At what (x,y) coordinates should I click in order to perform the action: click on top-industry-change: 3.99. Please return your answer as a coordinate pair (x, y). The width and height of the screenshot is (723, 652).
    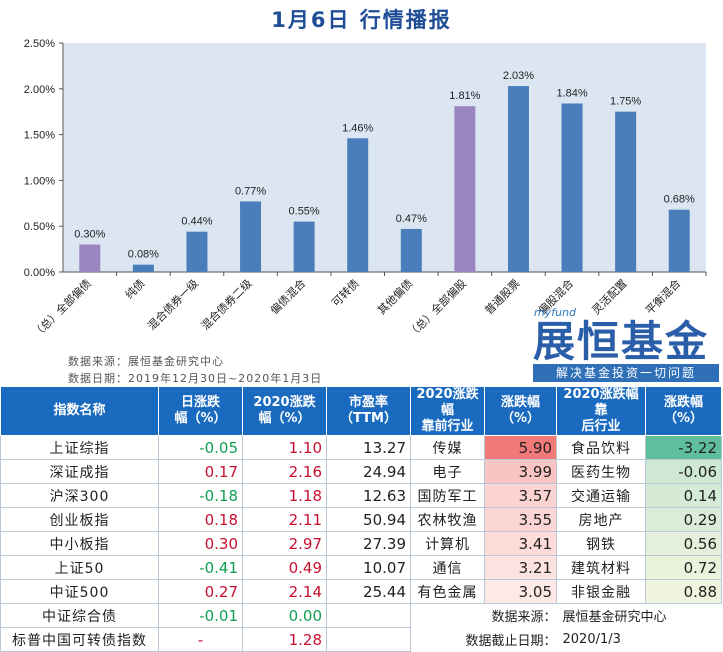
    Looking at the image, I should click on (520, 471).